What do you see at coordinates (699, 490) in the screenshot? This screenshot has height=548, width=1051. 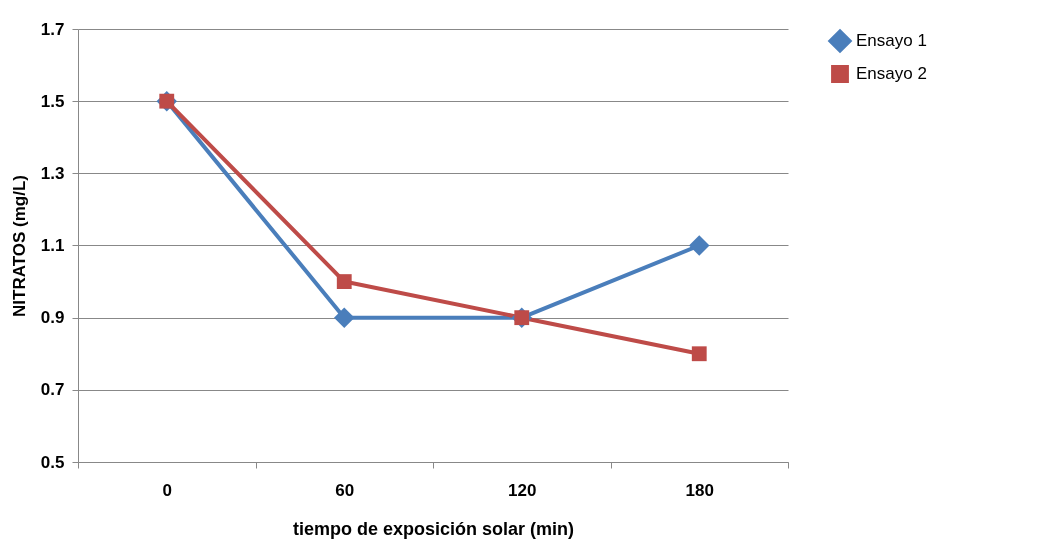 I see `x-tick-label: 180` at bounding box center [699, 490].